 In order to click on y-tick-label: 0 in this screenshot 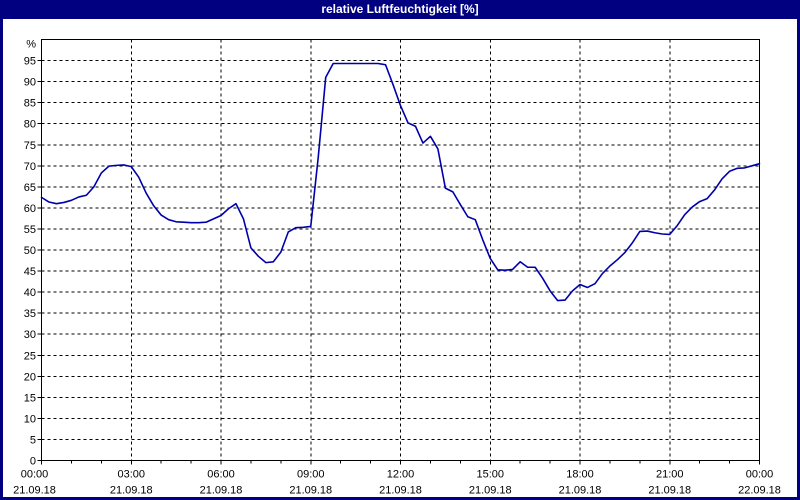, I will do `click(33, 462)`.